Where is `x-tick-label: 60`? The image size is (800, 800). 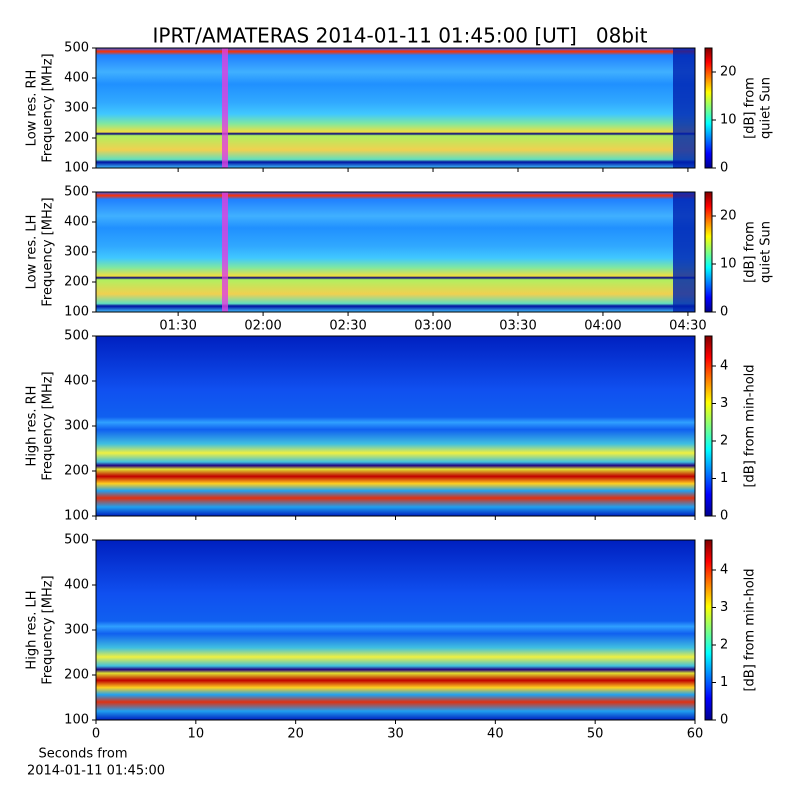 x-tick-label: 60 is located at coordinates (695, 734).